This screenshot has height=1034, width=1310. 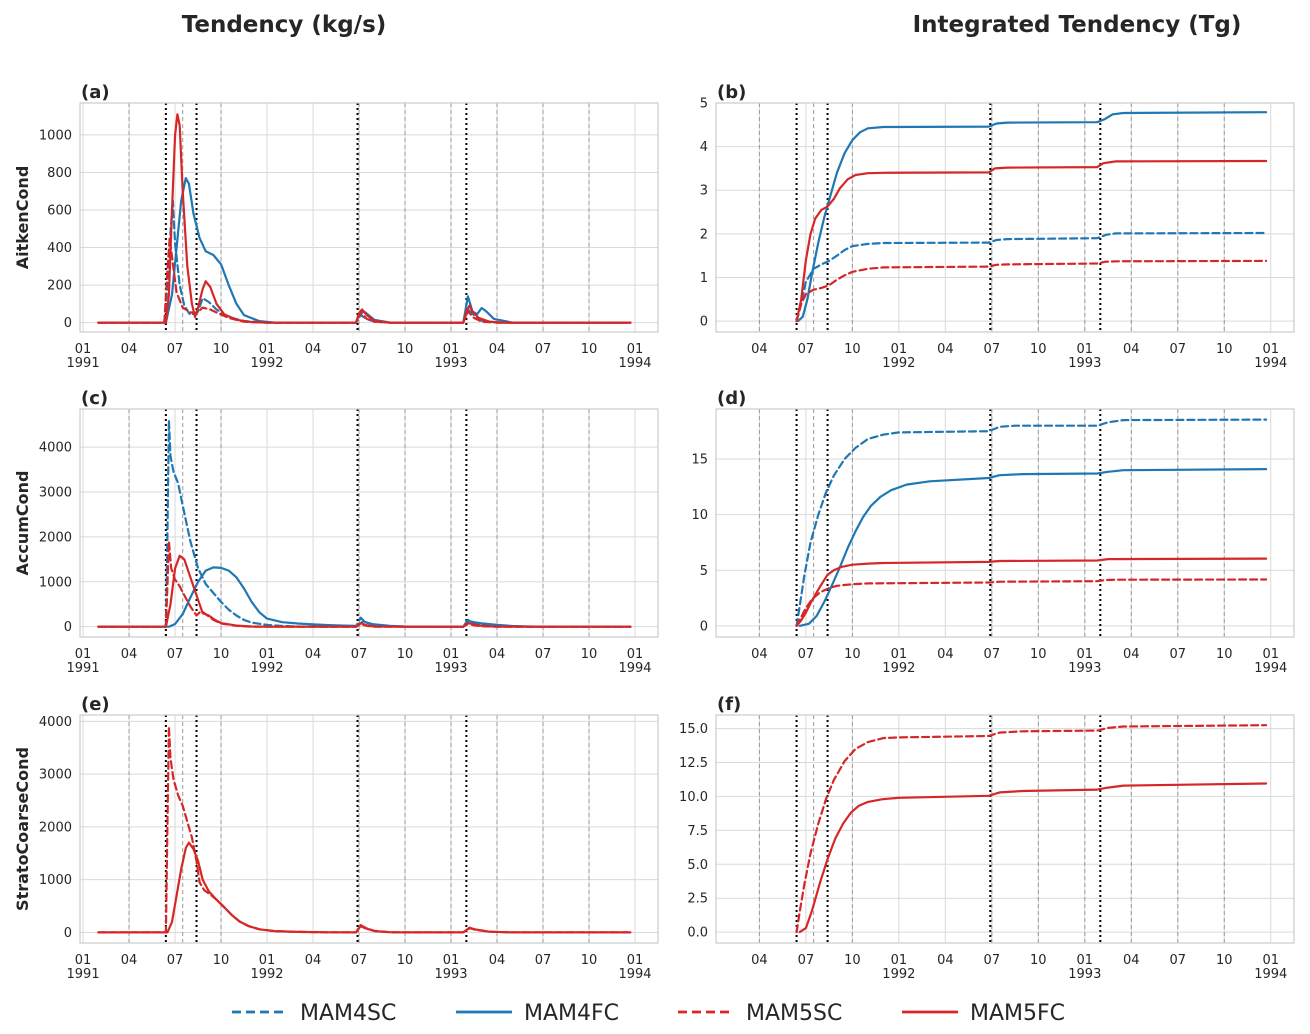 What do you see at coordinates (22, 829) in the screenshot?
I see `y-axis-label: StratoCoarseCond` at bounding box center [22, 829].